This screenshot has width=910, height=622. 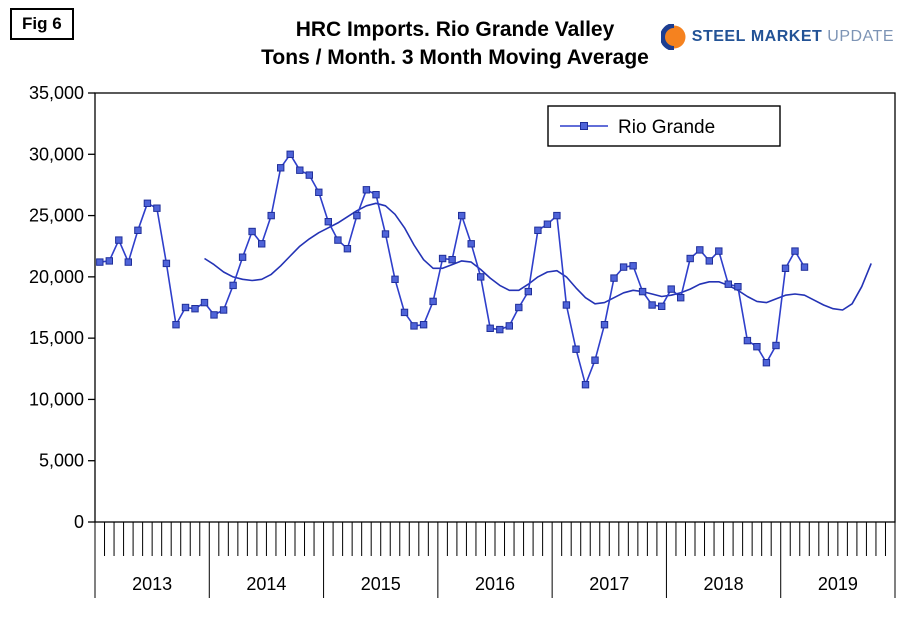 I want to click on x-axis-year-label: 2014, so click(x=266, y=584).